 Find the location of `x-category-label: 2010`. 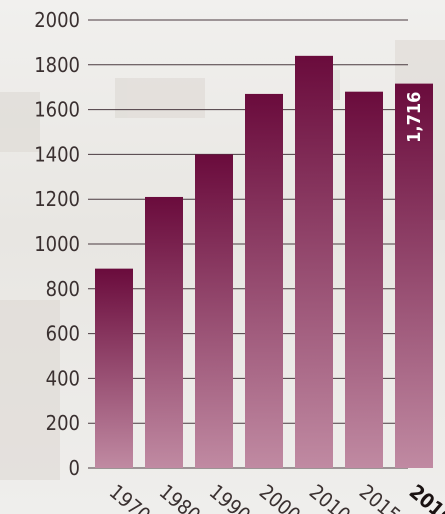

x-category-label: 2010 is located at coordinates (330, 496).